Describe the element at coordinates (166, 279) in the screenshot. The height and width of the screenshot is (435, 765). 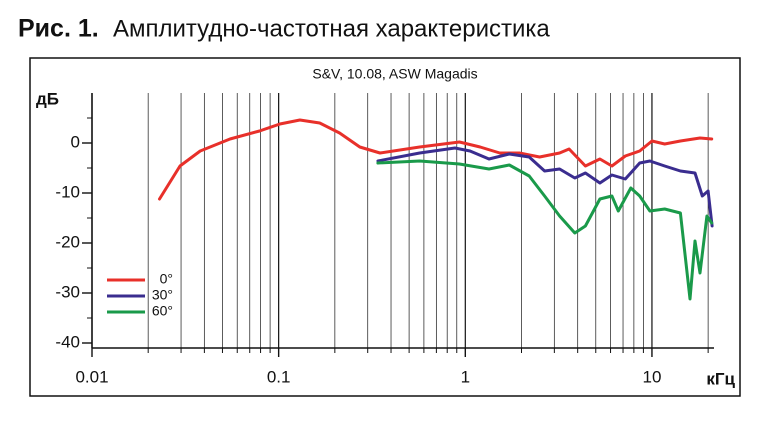
I see `legend-label: 0°` at that location.